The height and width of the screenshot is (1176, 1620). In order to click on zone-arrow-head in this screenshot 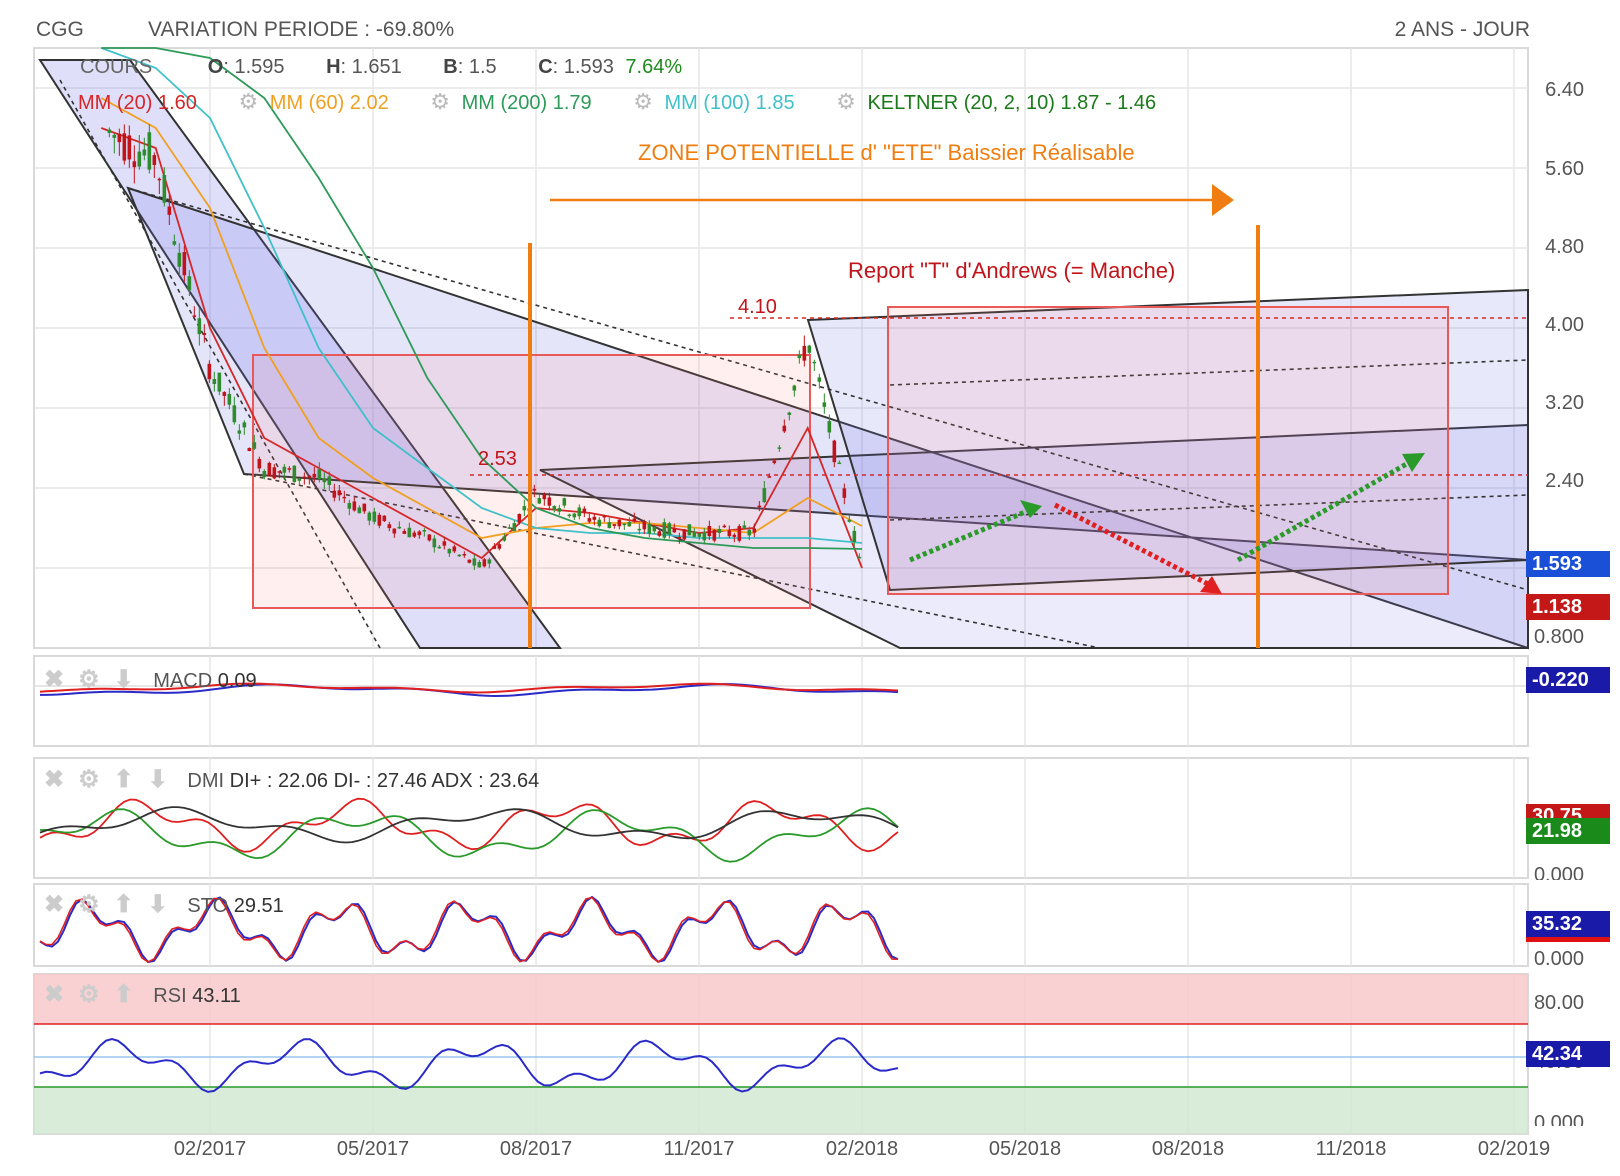, I will do `click(1223, 200)`.